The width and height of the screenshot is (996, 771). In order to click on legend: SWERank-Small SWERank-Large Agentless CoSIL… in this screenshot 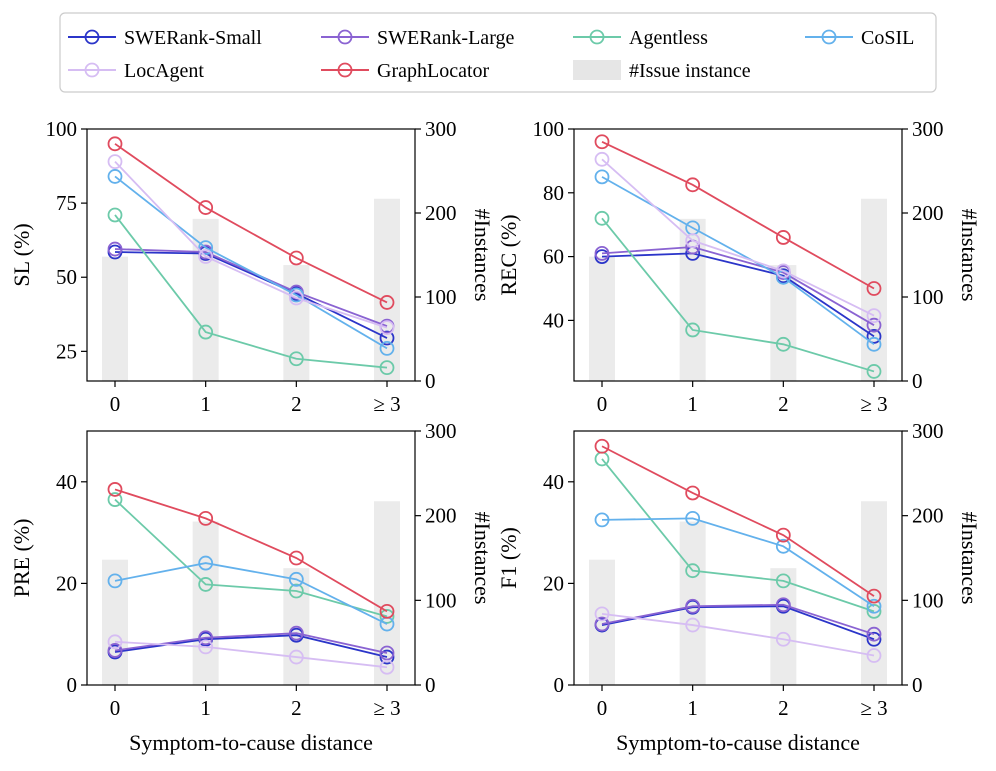, I will do `click(498, 52)`.